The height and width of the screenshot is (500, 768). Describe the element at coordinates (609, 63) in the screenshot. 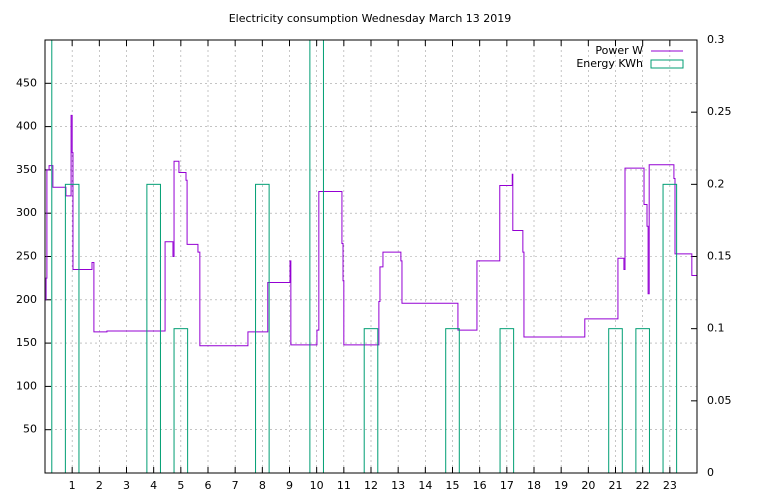

I see `legend-label: Energy KWh` at that location.